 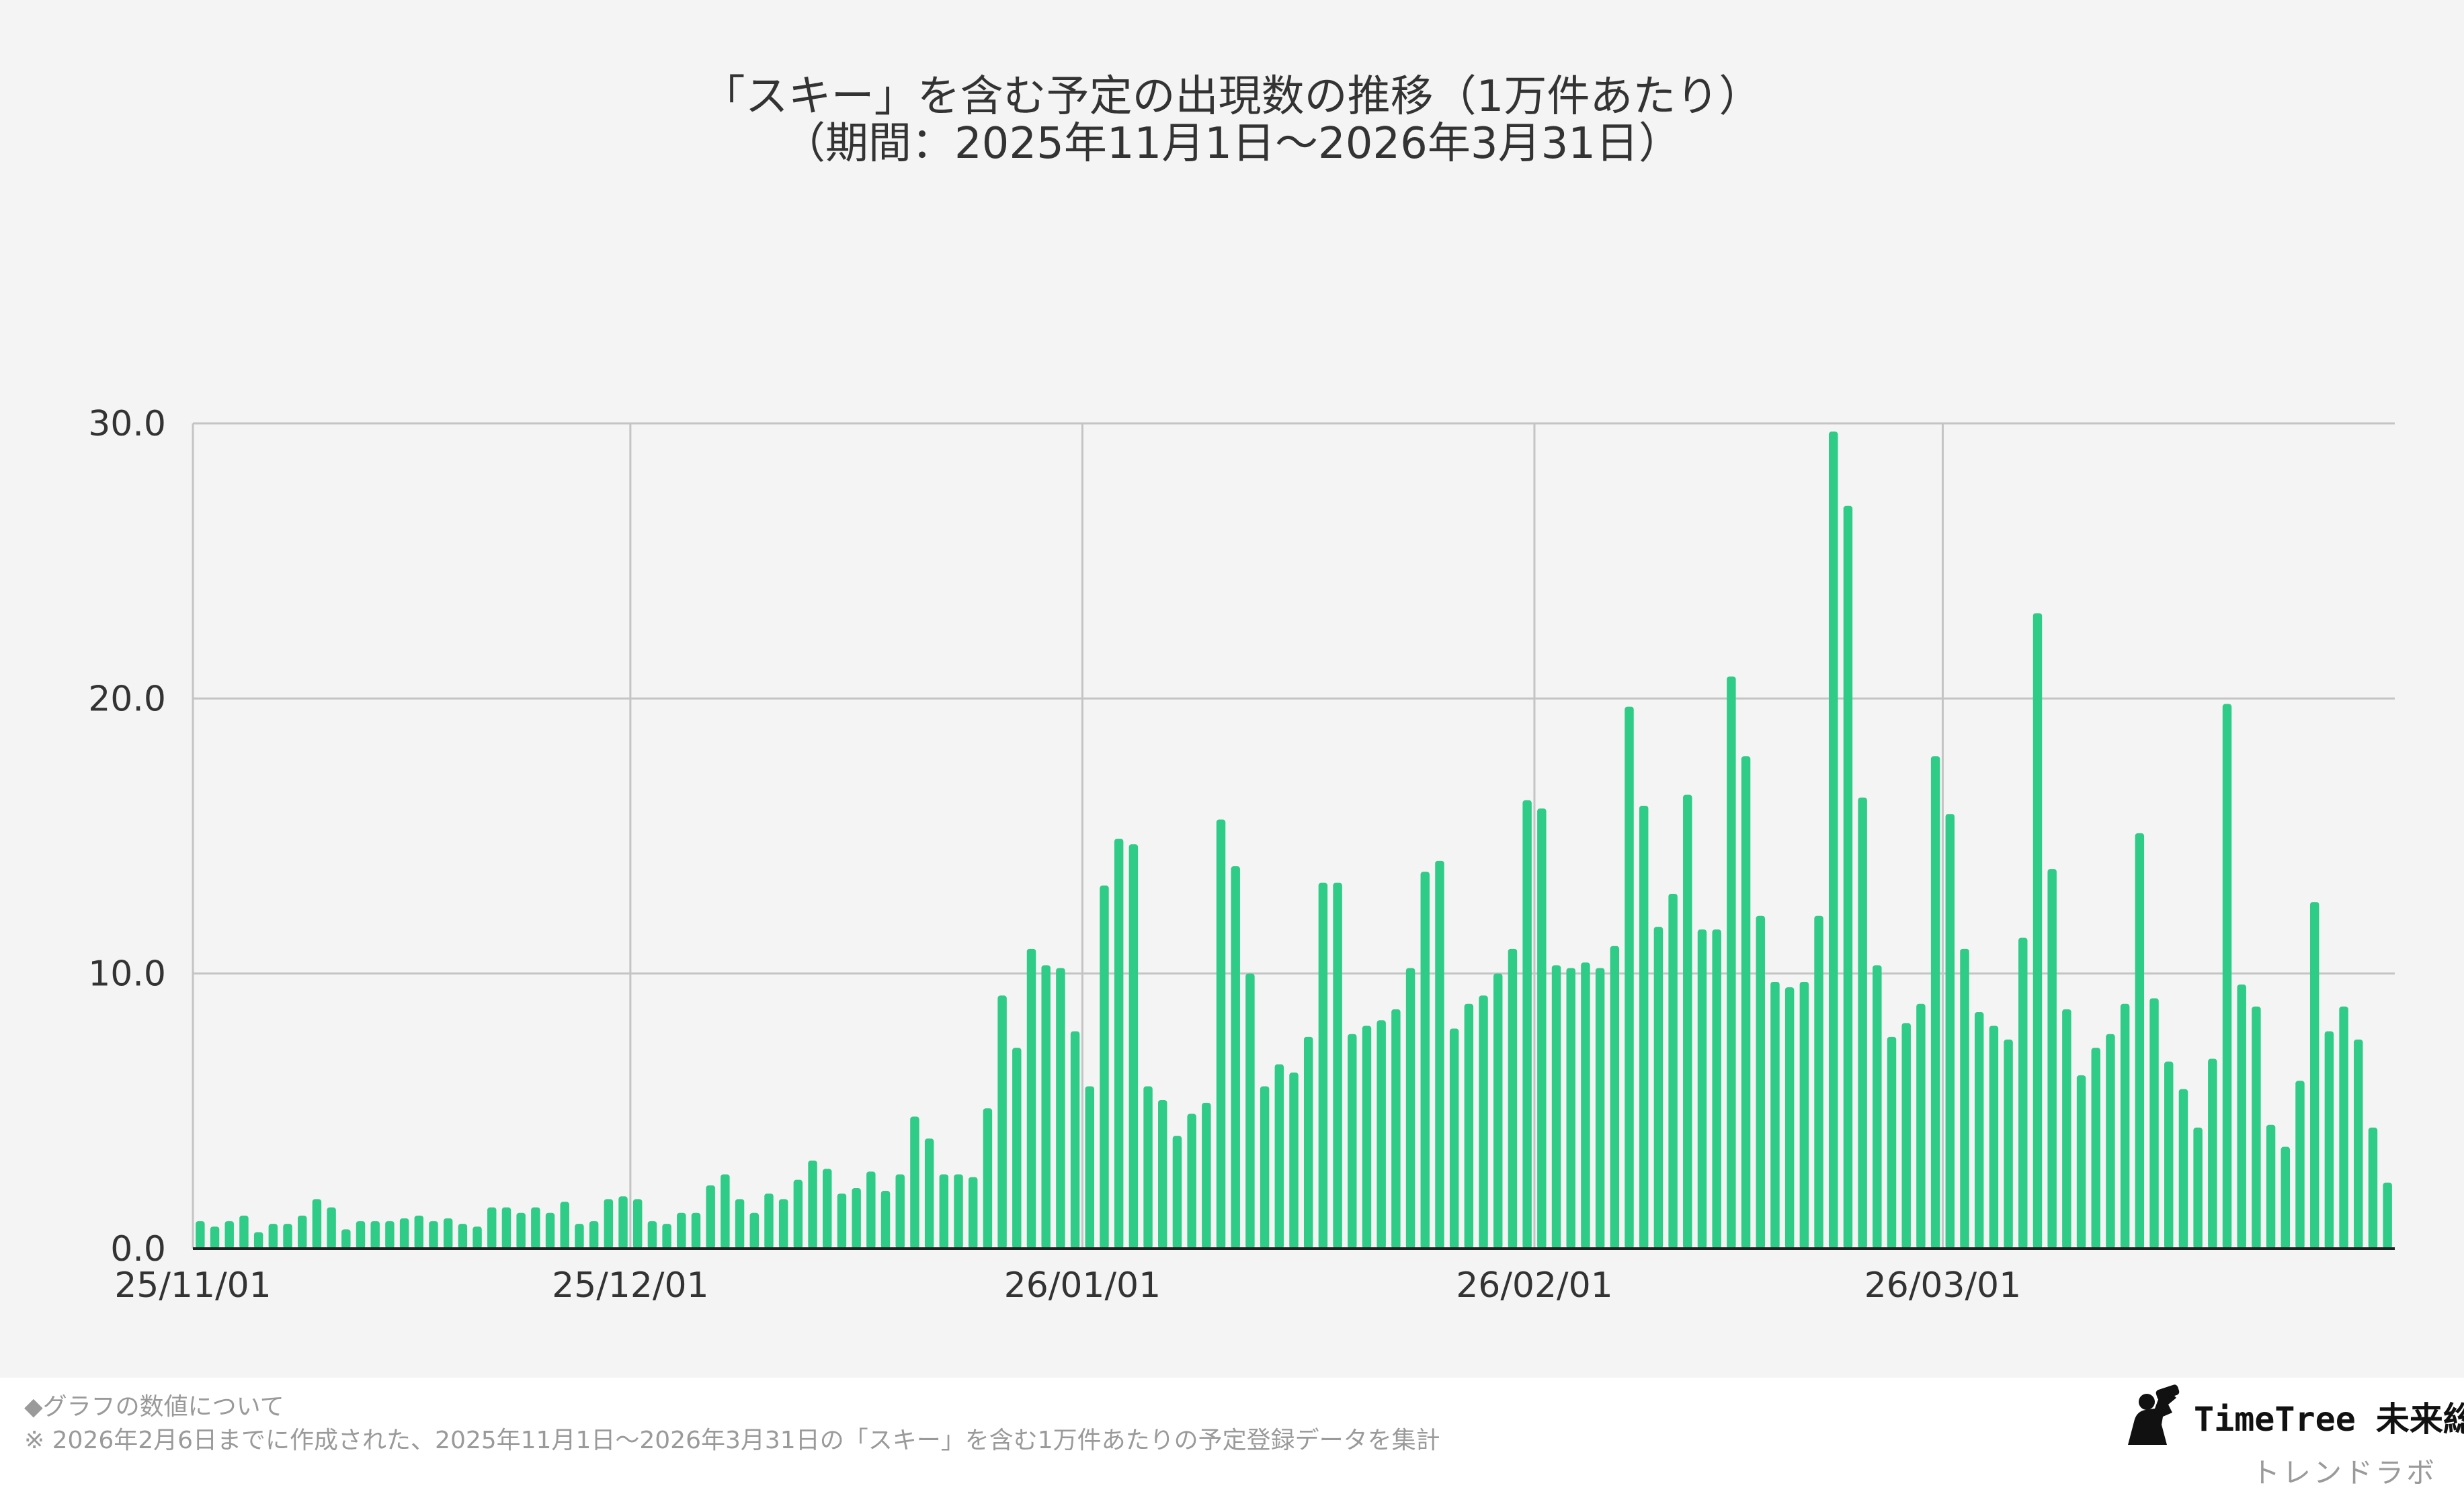 What do you see at coordinates (1943, 1285) in the screenshot?
I see `x-tick-label: 26/03/01` at bounding box center [1943, 1285].